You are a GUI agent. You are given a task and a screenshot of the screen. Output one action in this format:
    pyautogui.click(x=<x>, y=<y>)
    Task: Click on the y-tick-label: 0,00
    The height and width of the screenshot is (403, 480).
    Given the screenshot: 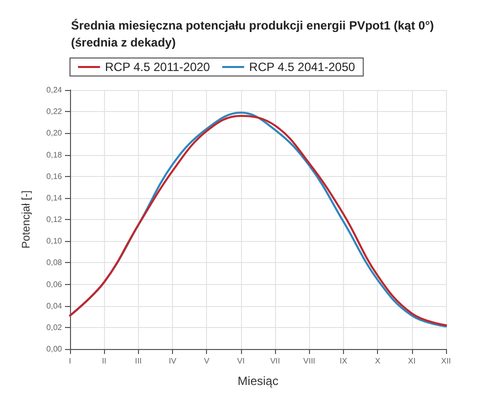 What is the action you would take?
    pyautogui.click(x=54, y=349)
    